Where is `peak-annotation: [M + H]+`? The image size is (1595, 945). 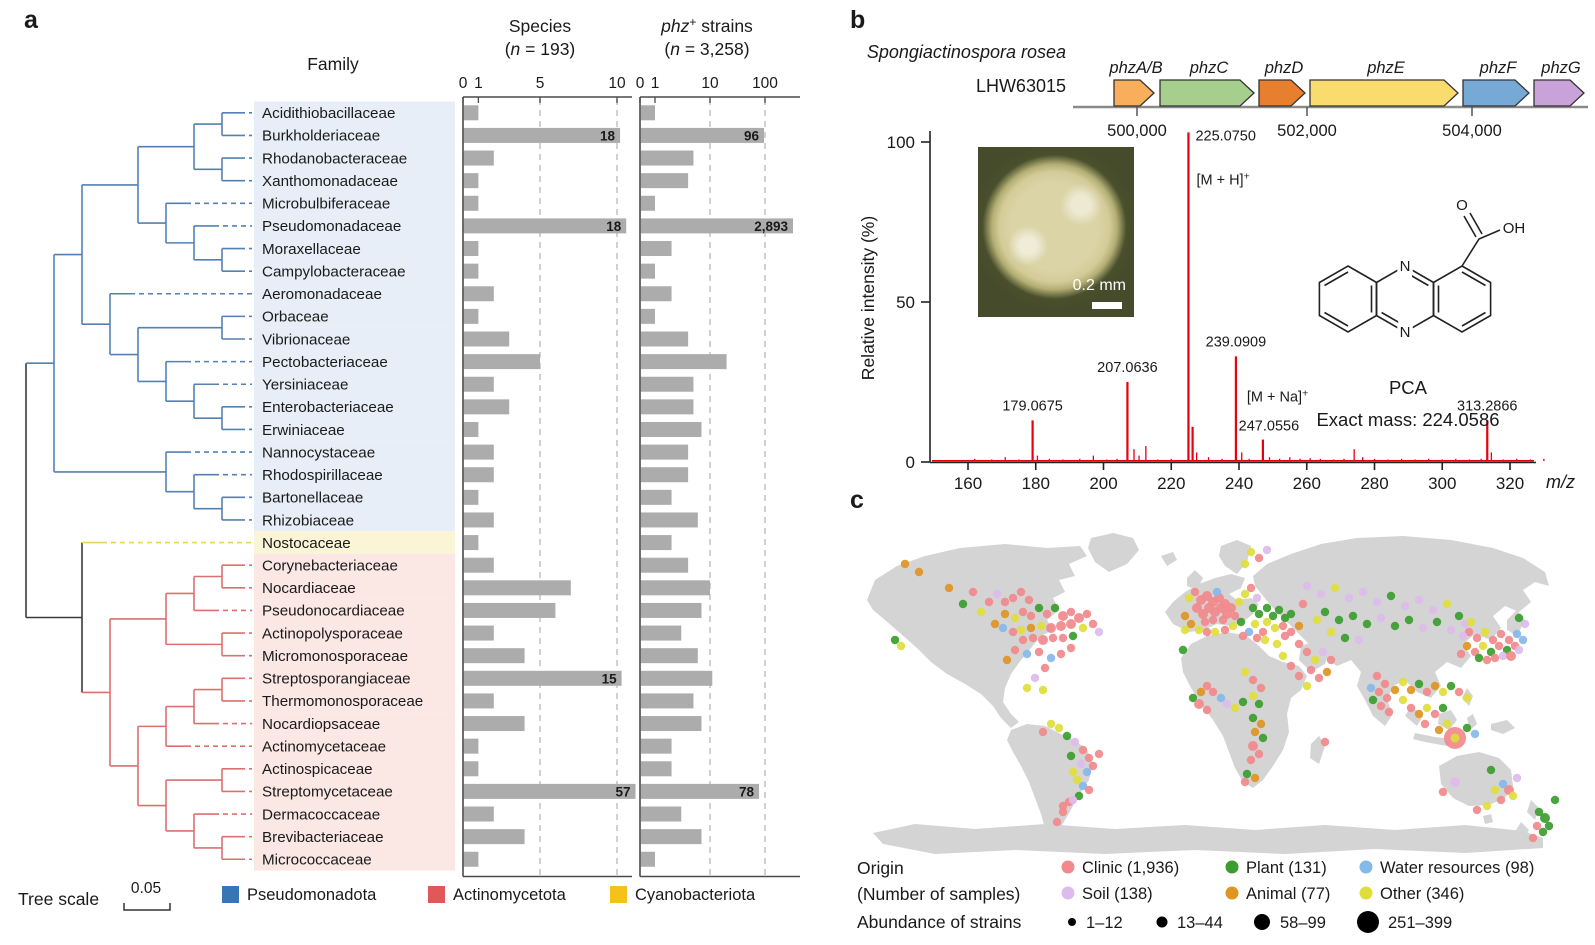 peak-annotation: [M + H]+ is located at coordinates (1222, 179).